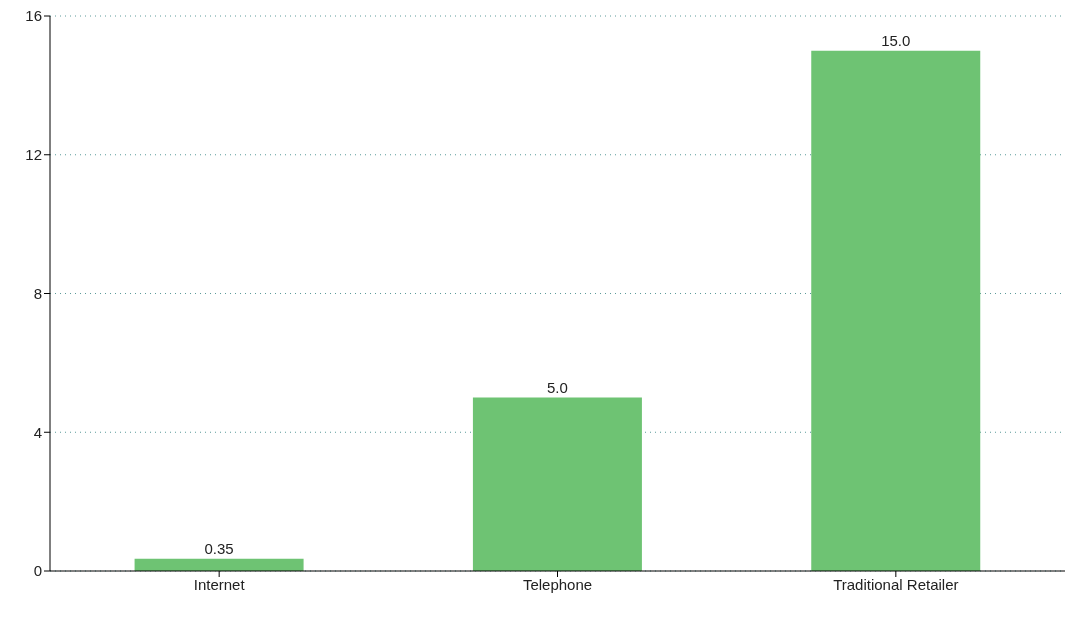 The image size is (1075, 619). I want to click on y-tick-label: 8, so click(37, 293).